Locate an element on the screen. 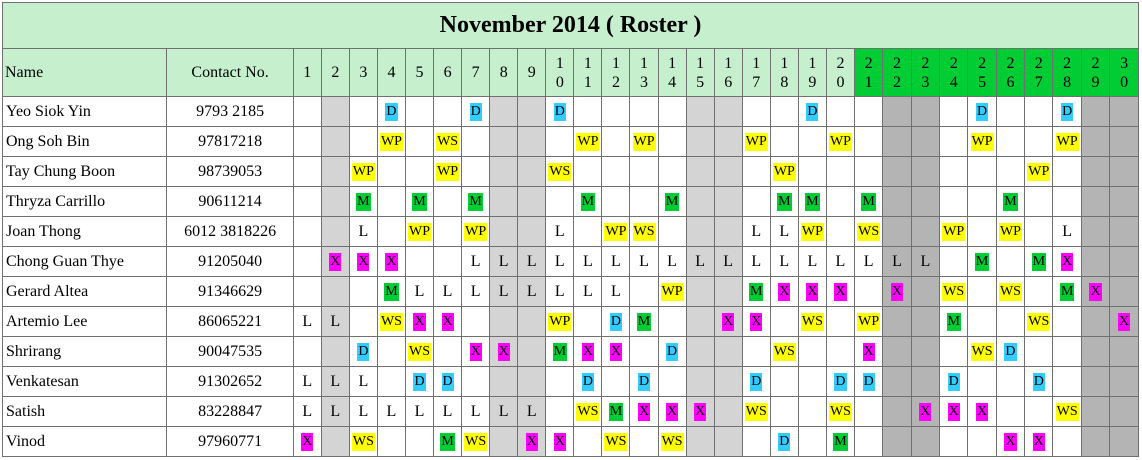 This screenshot has width=1142, height=460. contact-number: 97960771 is located at coordinates (230, 441).